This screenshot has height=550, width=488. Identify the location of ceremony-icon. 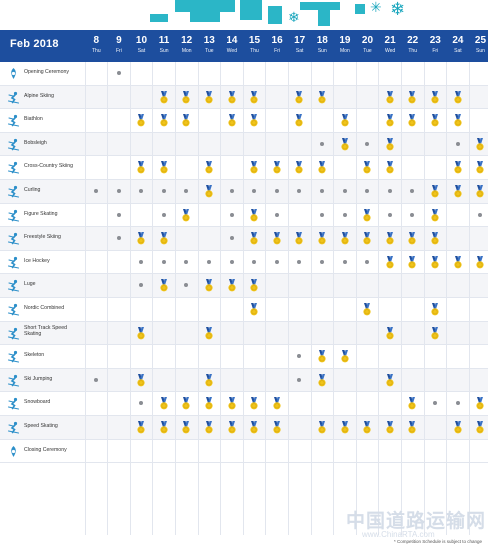
(13, 73).